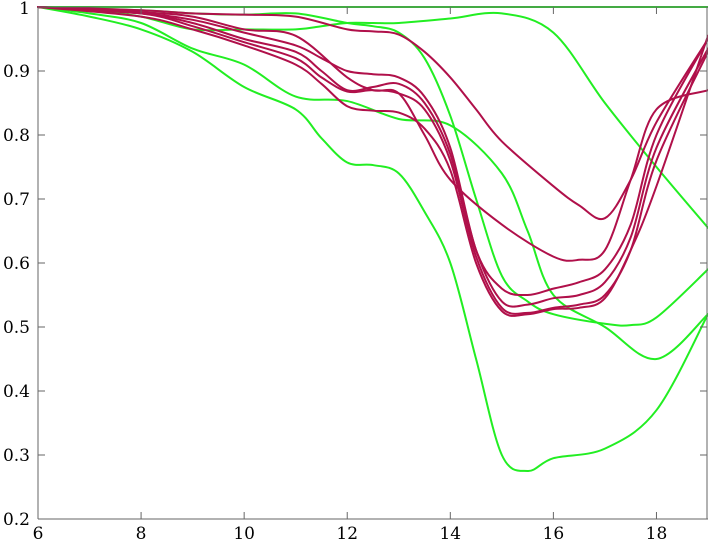 The image size is (708, 539). What do you see at coordinates (16, 520) in the screenshot?
I see `y-tick-label: 0.2` at bounding box center [16, 520].